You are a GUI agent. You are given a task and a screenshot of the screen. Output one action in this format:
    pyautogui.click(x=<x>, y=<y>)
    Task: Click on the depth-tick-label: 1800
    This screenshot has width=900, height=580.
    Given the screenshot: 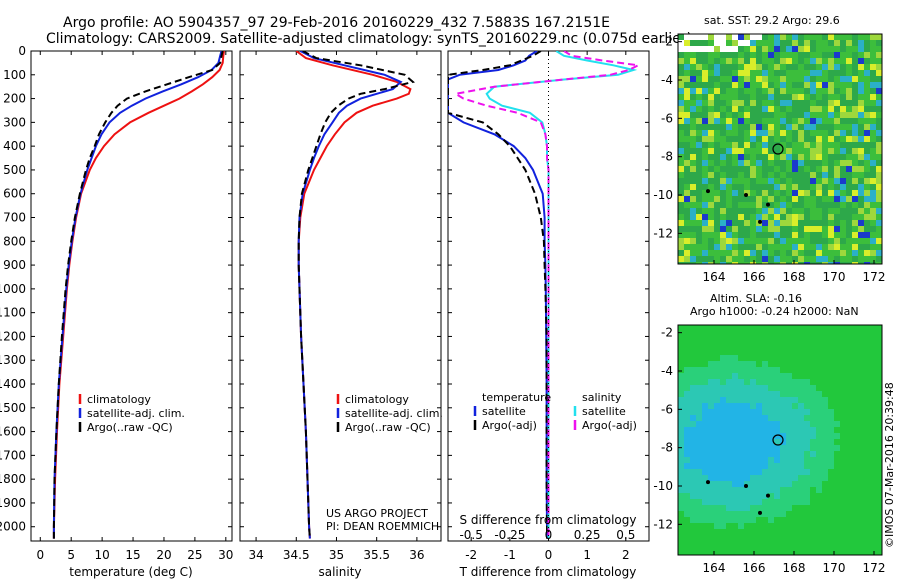 What is the action you would take?
    pyautogui.click(x=13, y=479)
    